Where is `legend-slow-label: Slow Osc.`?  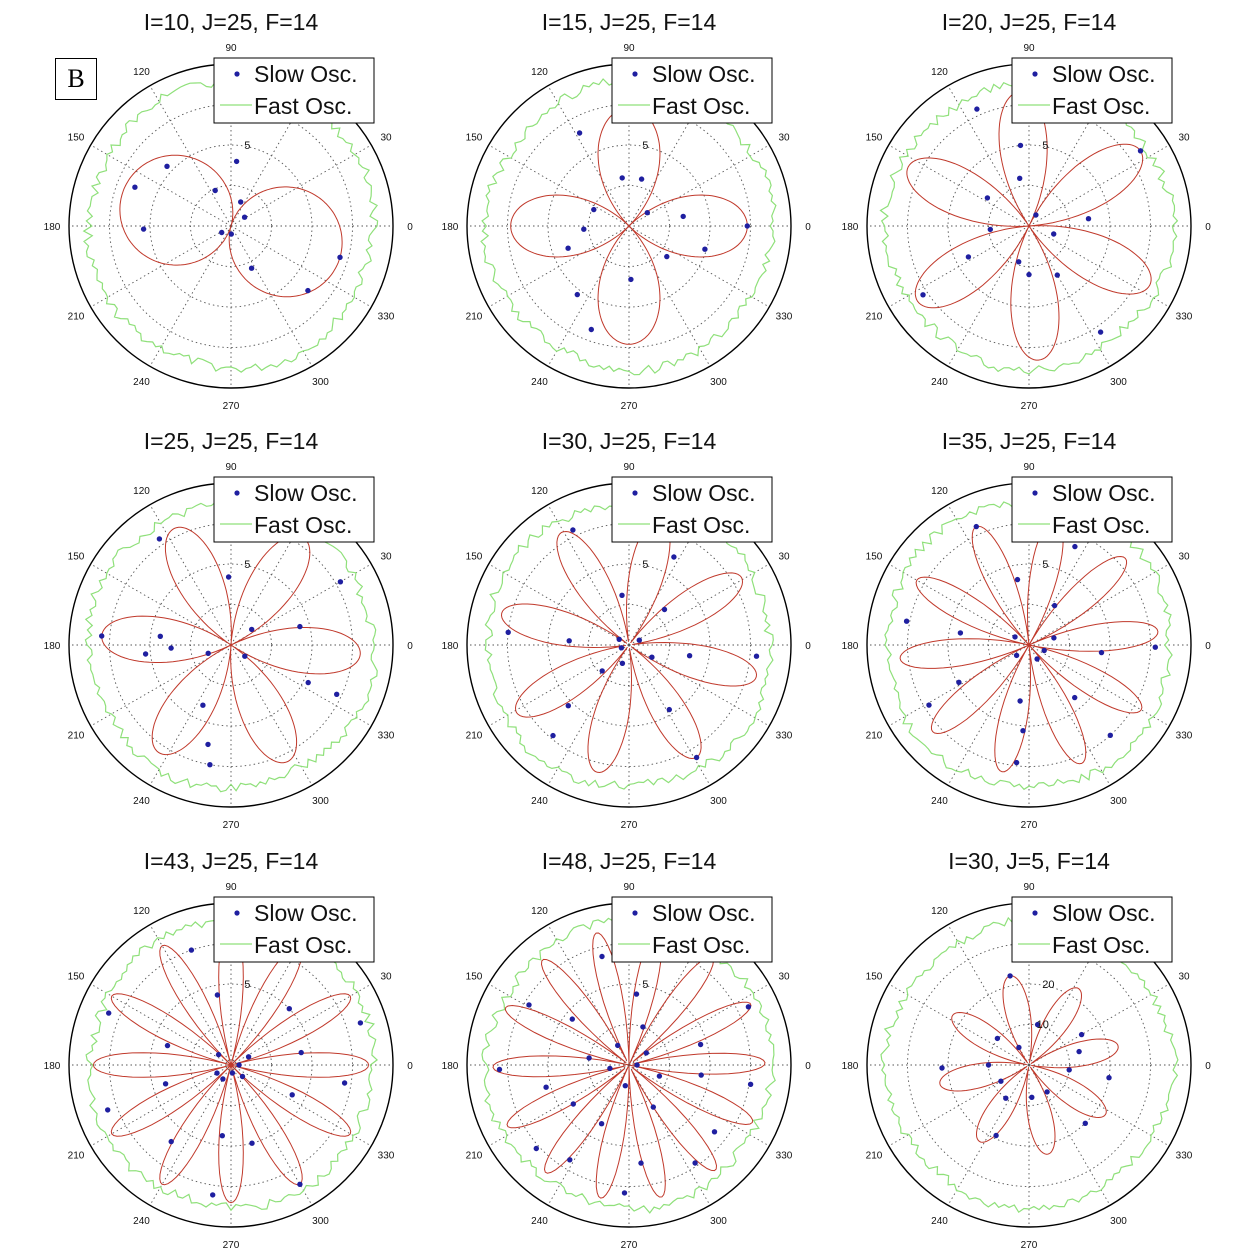 legend-slow-label: Slow Osc. is located at coordinates (704, 913).